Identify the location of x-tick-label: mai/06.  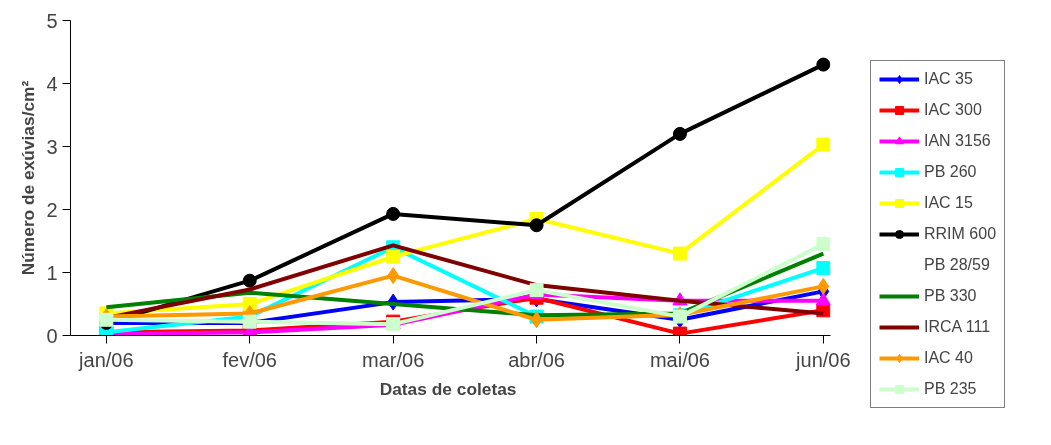
(679, 359).